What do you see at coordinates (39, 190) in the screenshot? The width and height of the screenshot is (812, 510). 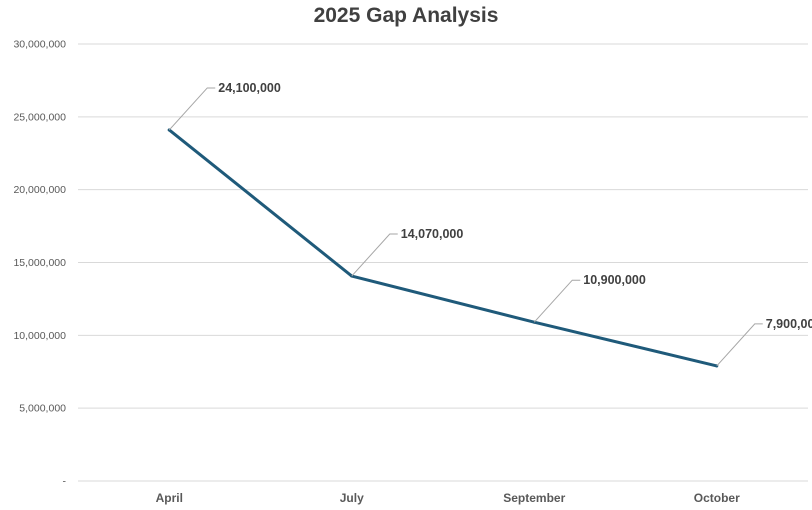 I see `y-tick-label: 20,000,000` at bounding box center [39, 190].